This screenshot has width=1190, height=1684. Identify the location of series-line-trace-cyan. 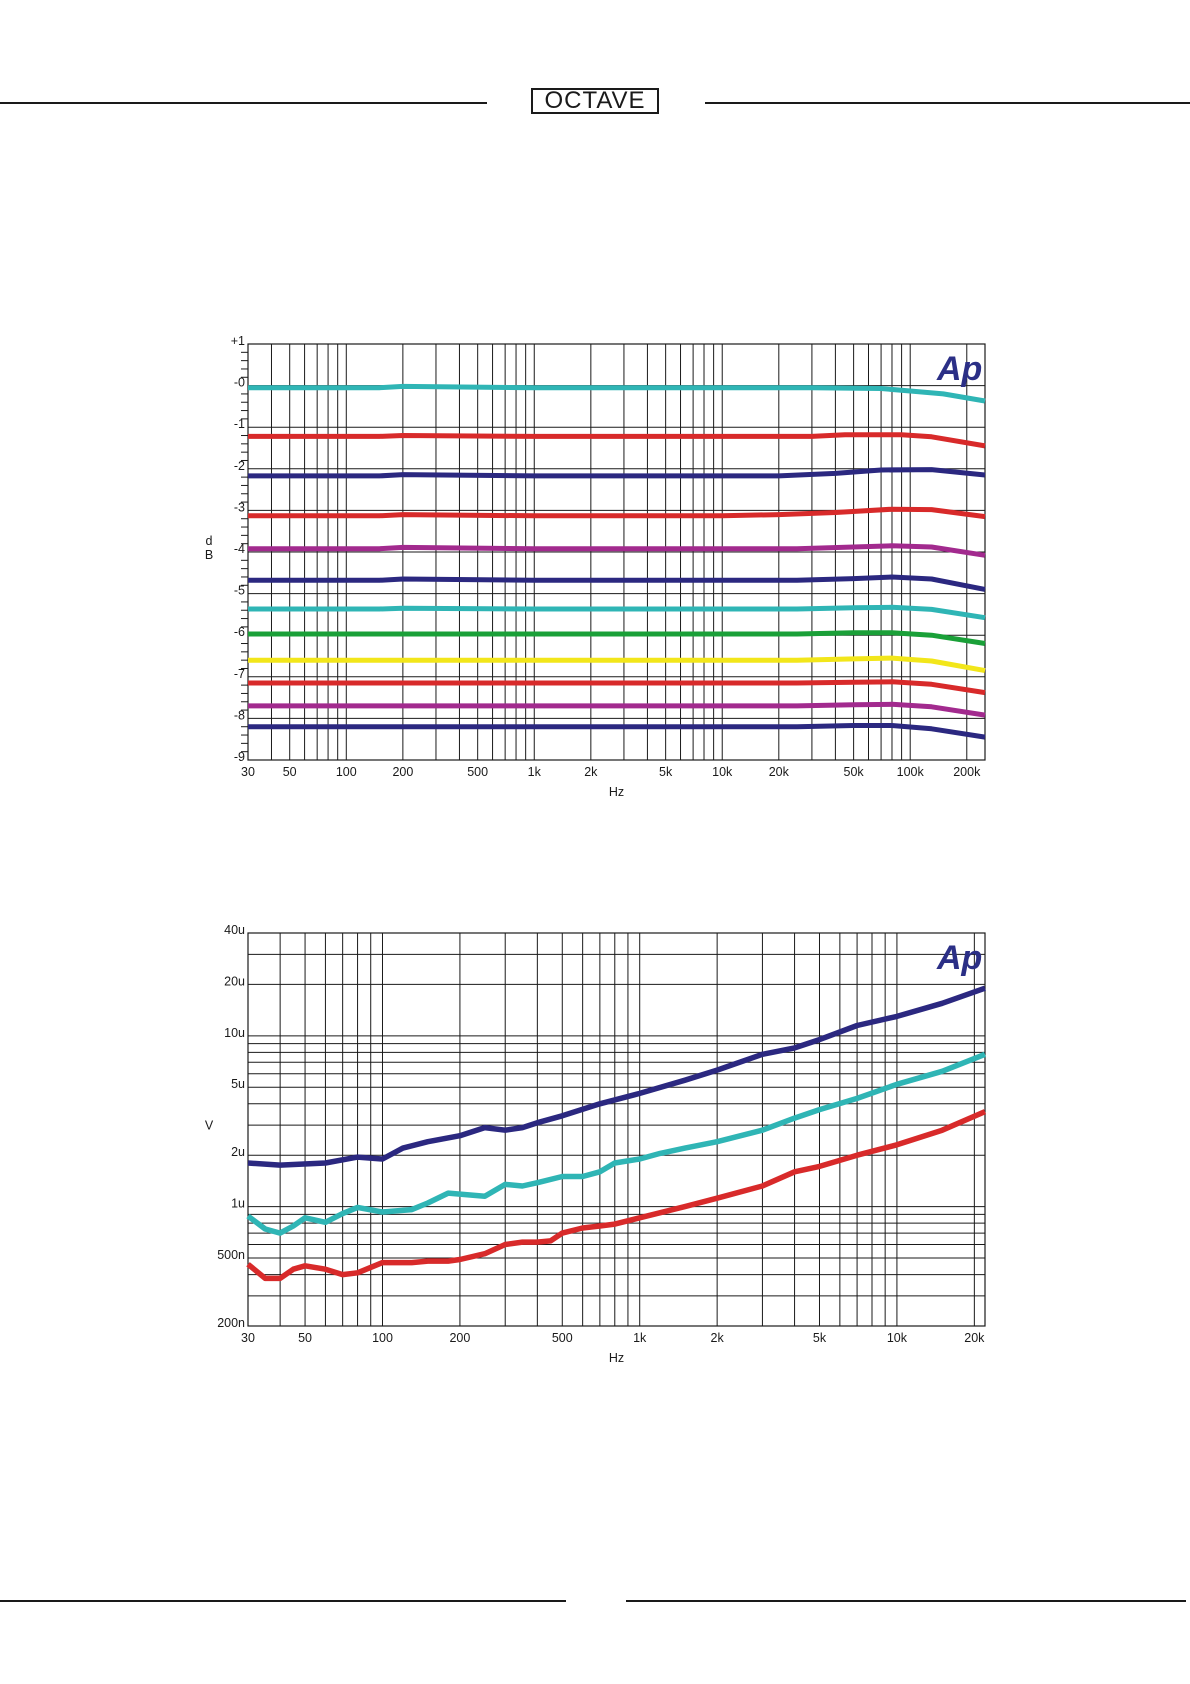
(616, 1143).